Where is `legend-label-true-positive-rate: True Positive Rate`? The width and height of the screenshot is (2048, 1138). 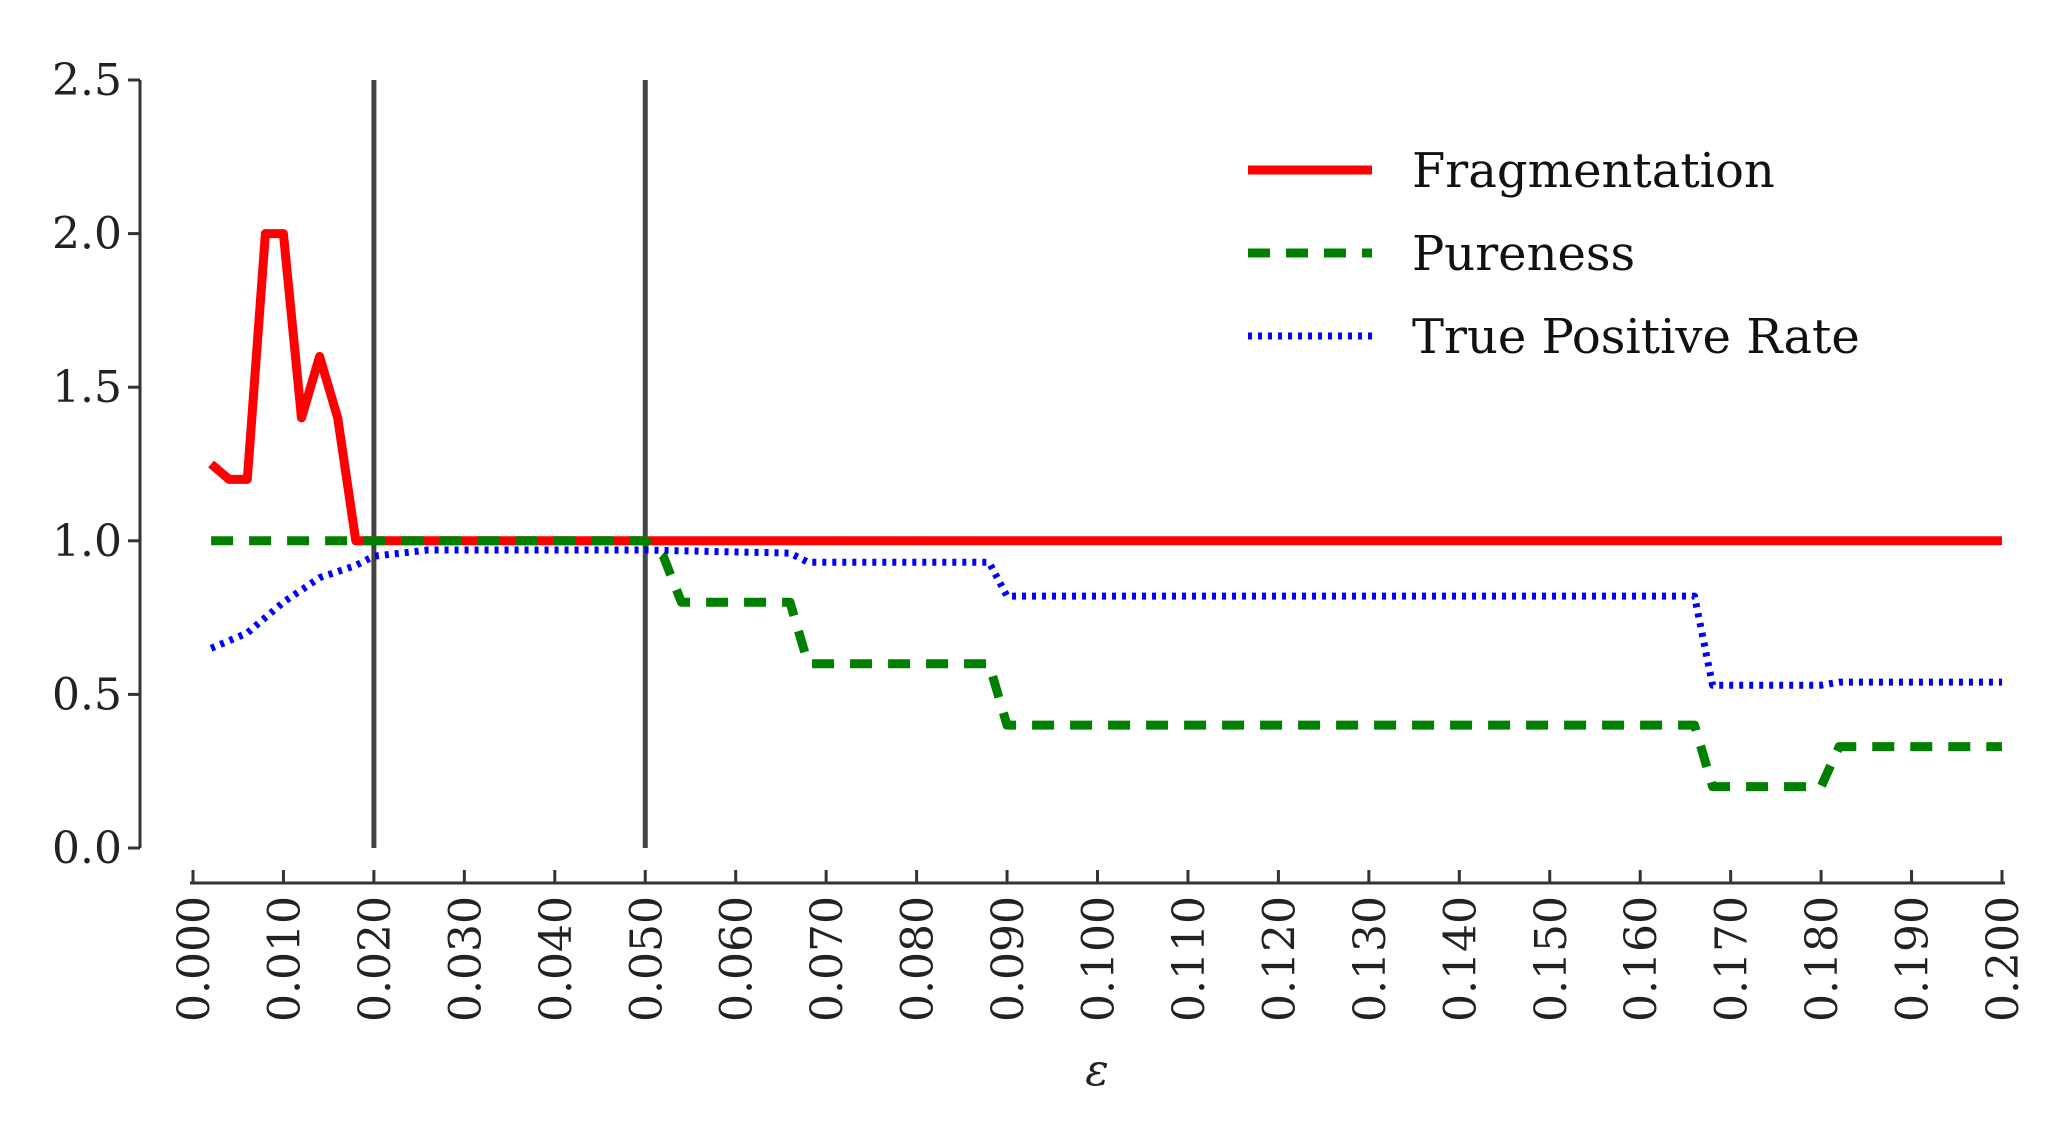 legend-label-true-positive-rate: True Positive Rate is located at coordinates (1636, 337).